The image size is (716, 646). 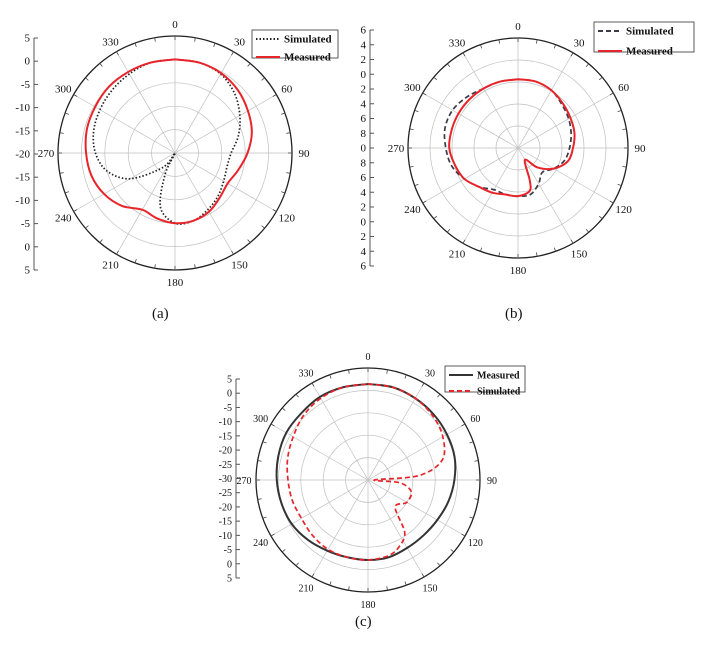 I want to click on angle-label: 0, so click(x=368, y=357).